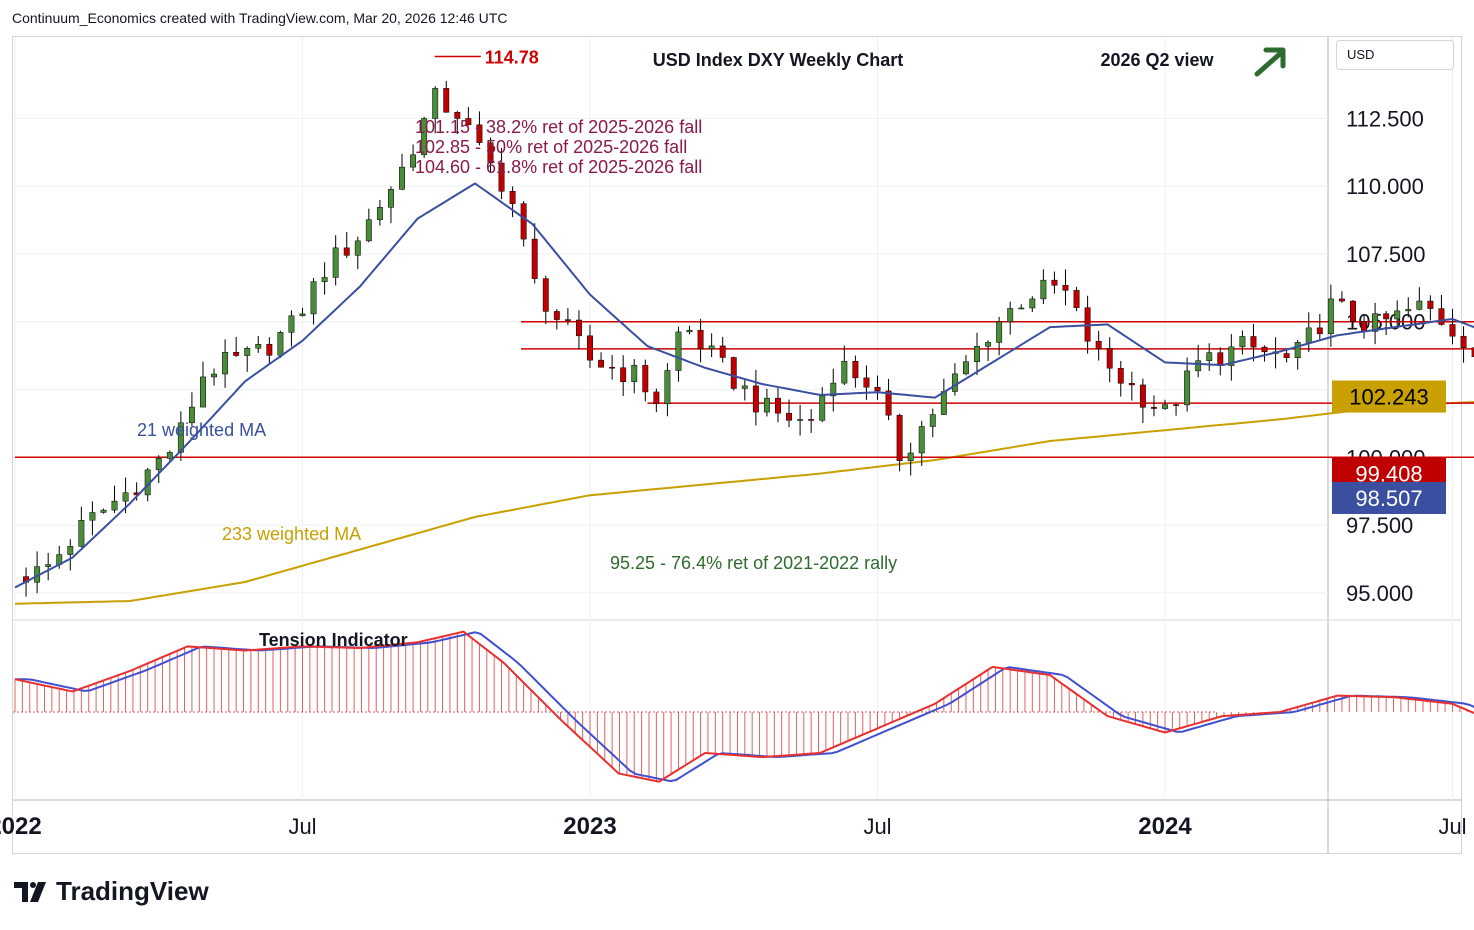  Describe the element at coordinates (558, 127) in the screenshot. I see `fib-annotation: 101.15 - 38.2% ret of 2025-2026 fall` at that location.